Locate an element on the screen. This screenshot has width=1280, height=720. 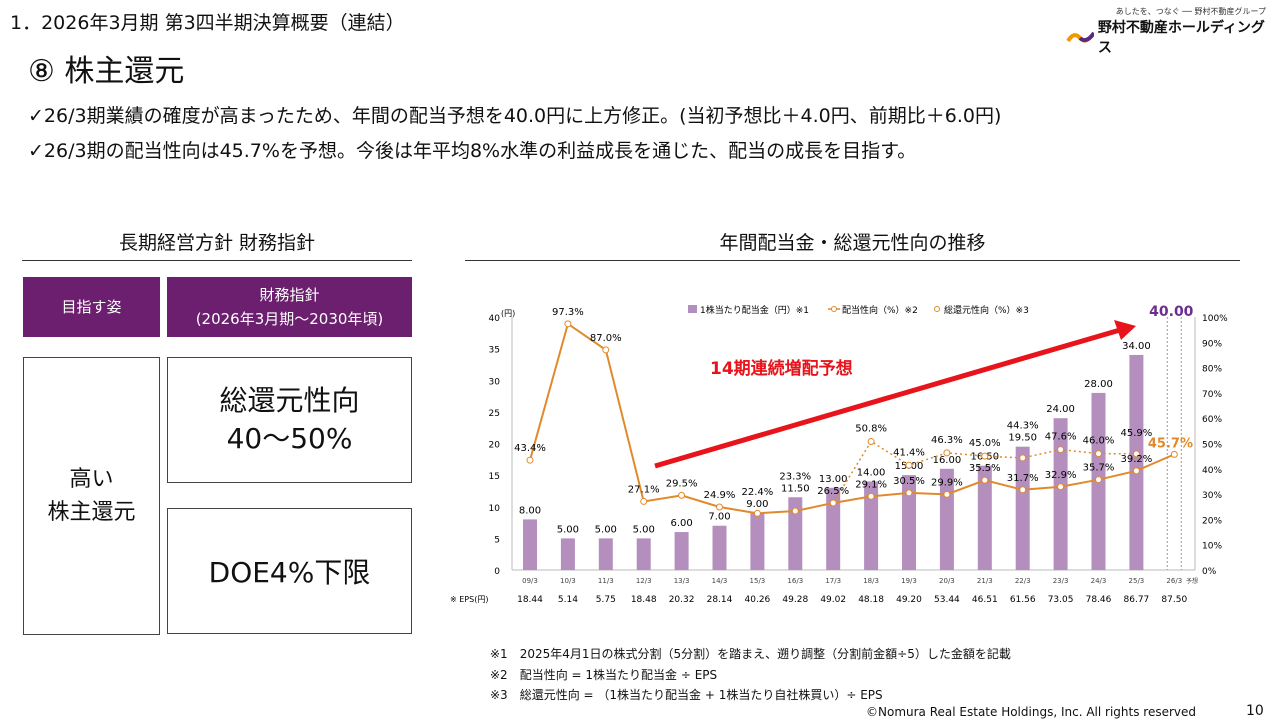
eps-value: 20.32 is located at coordinates (682, 600).